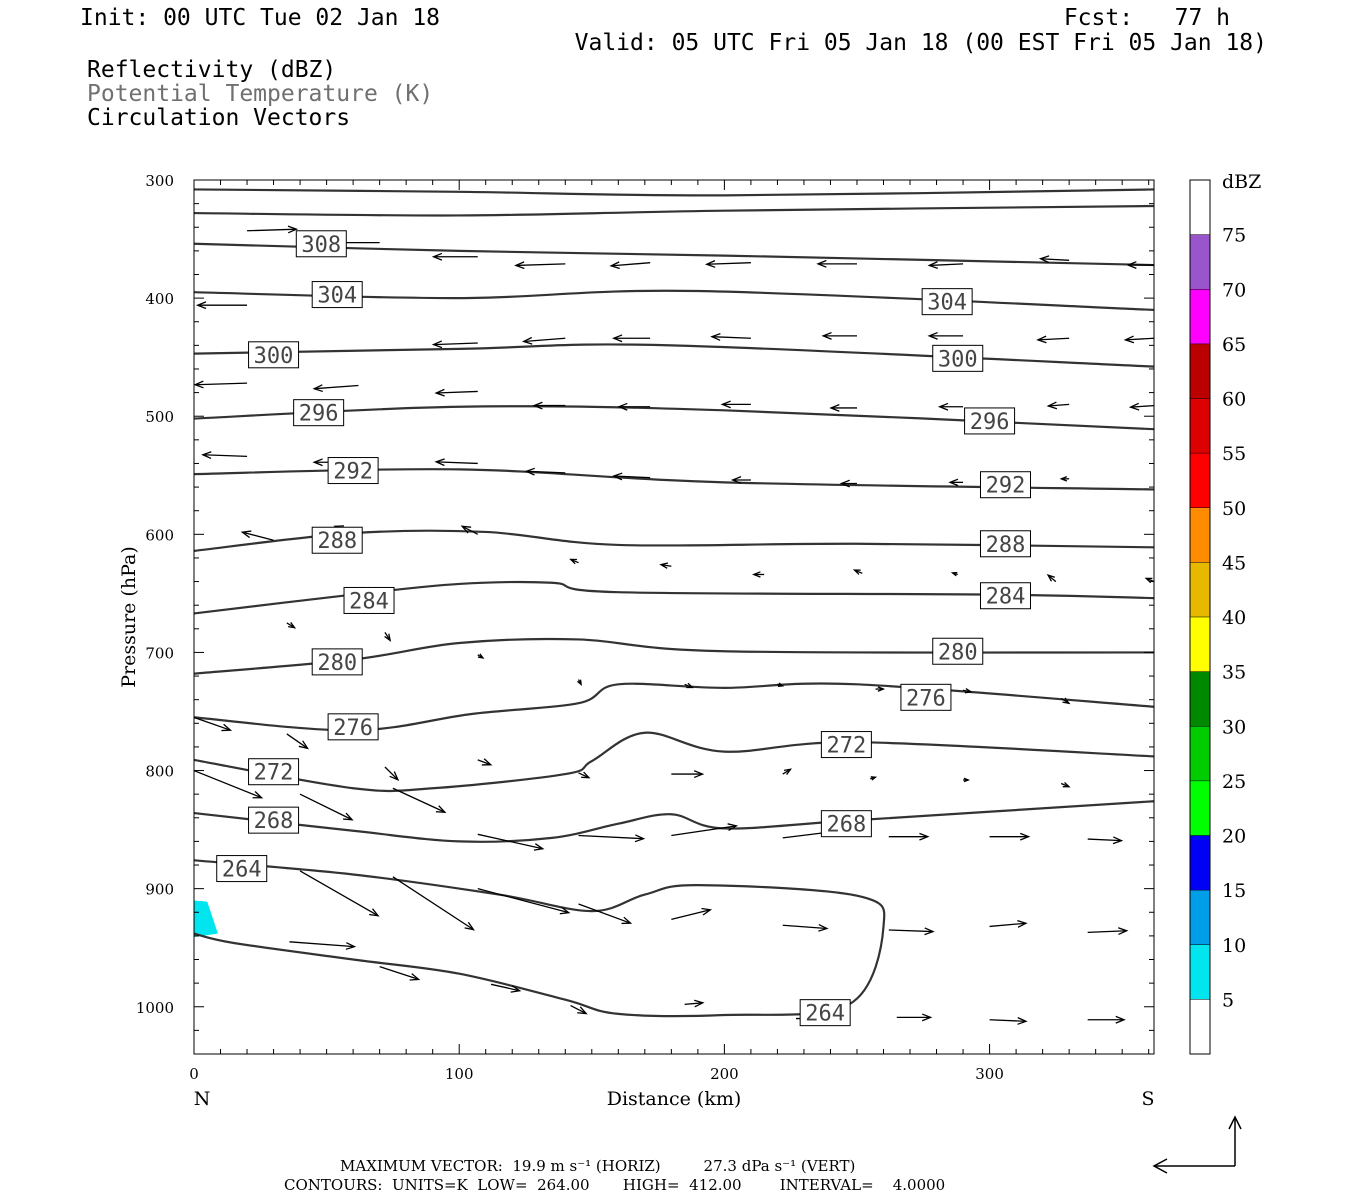 This screenshot has width=1350, height=1200. What do you see at coordinates (724, 1074) in the screenshot?
I see `x-tick-label-200: 200` at bounding box center [724, 1074].